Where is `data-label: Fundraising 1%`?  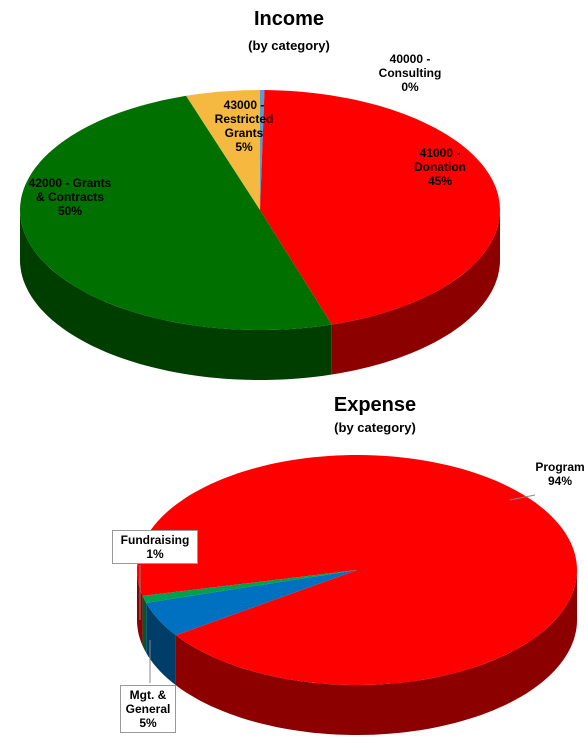 data-label: Fundraising 1% is located at coordinates (155, 547).